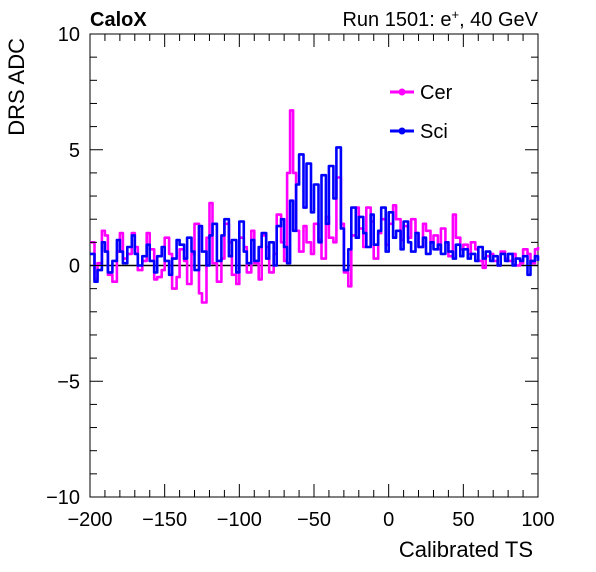 The width and height of the screenshot is (596, 572). Describe the element at coordinates (239, 520) in the screenshot. I see `x-tick-label: −100` at that location.